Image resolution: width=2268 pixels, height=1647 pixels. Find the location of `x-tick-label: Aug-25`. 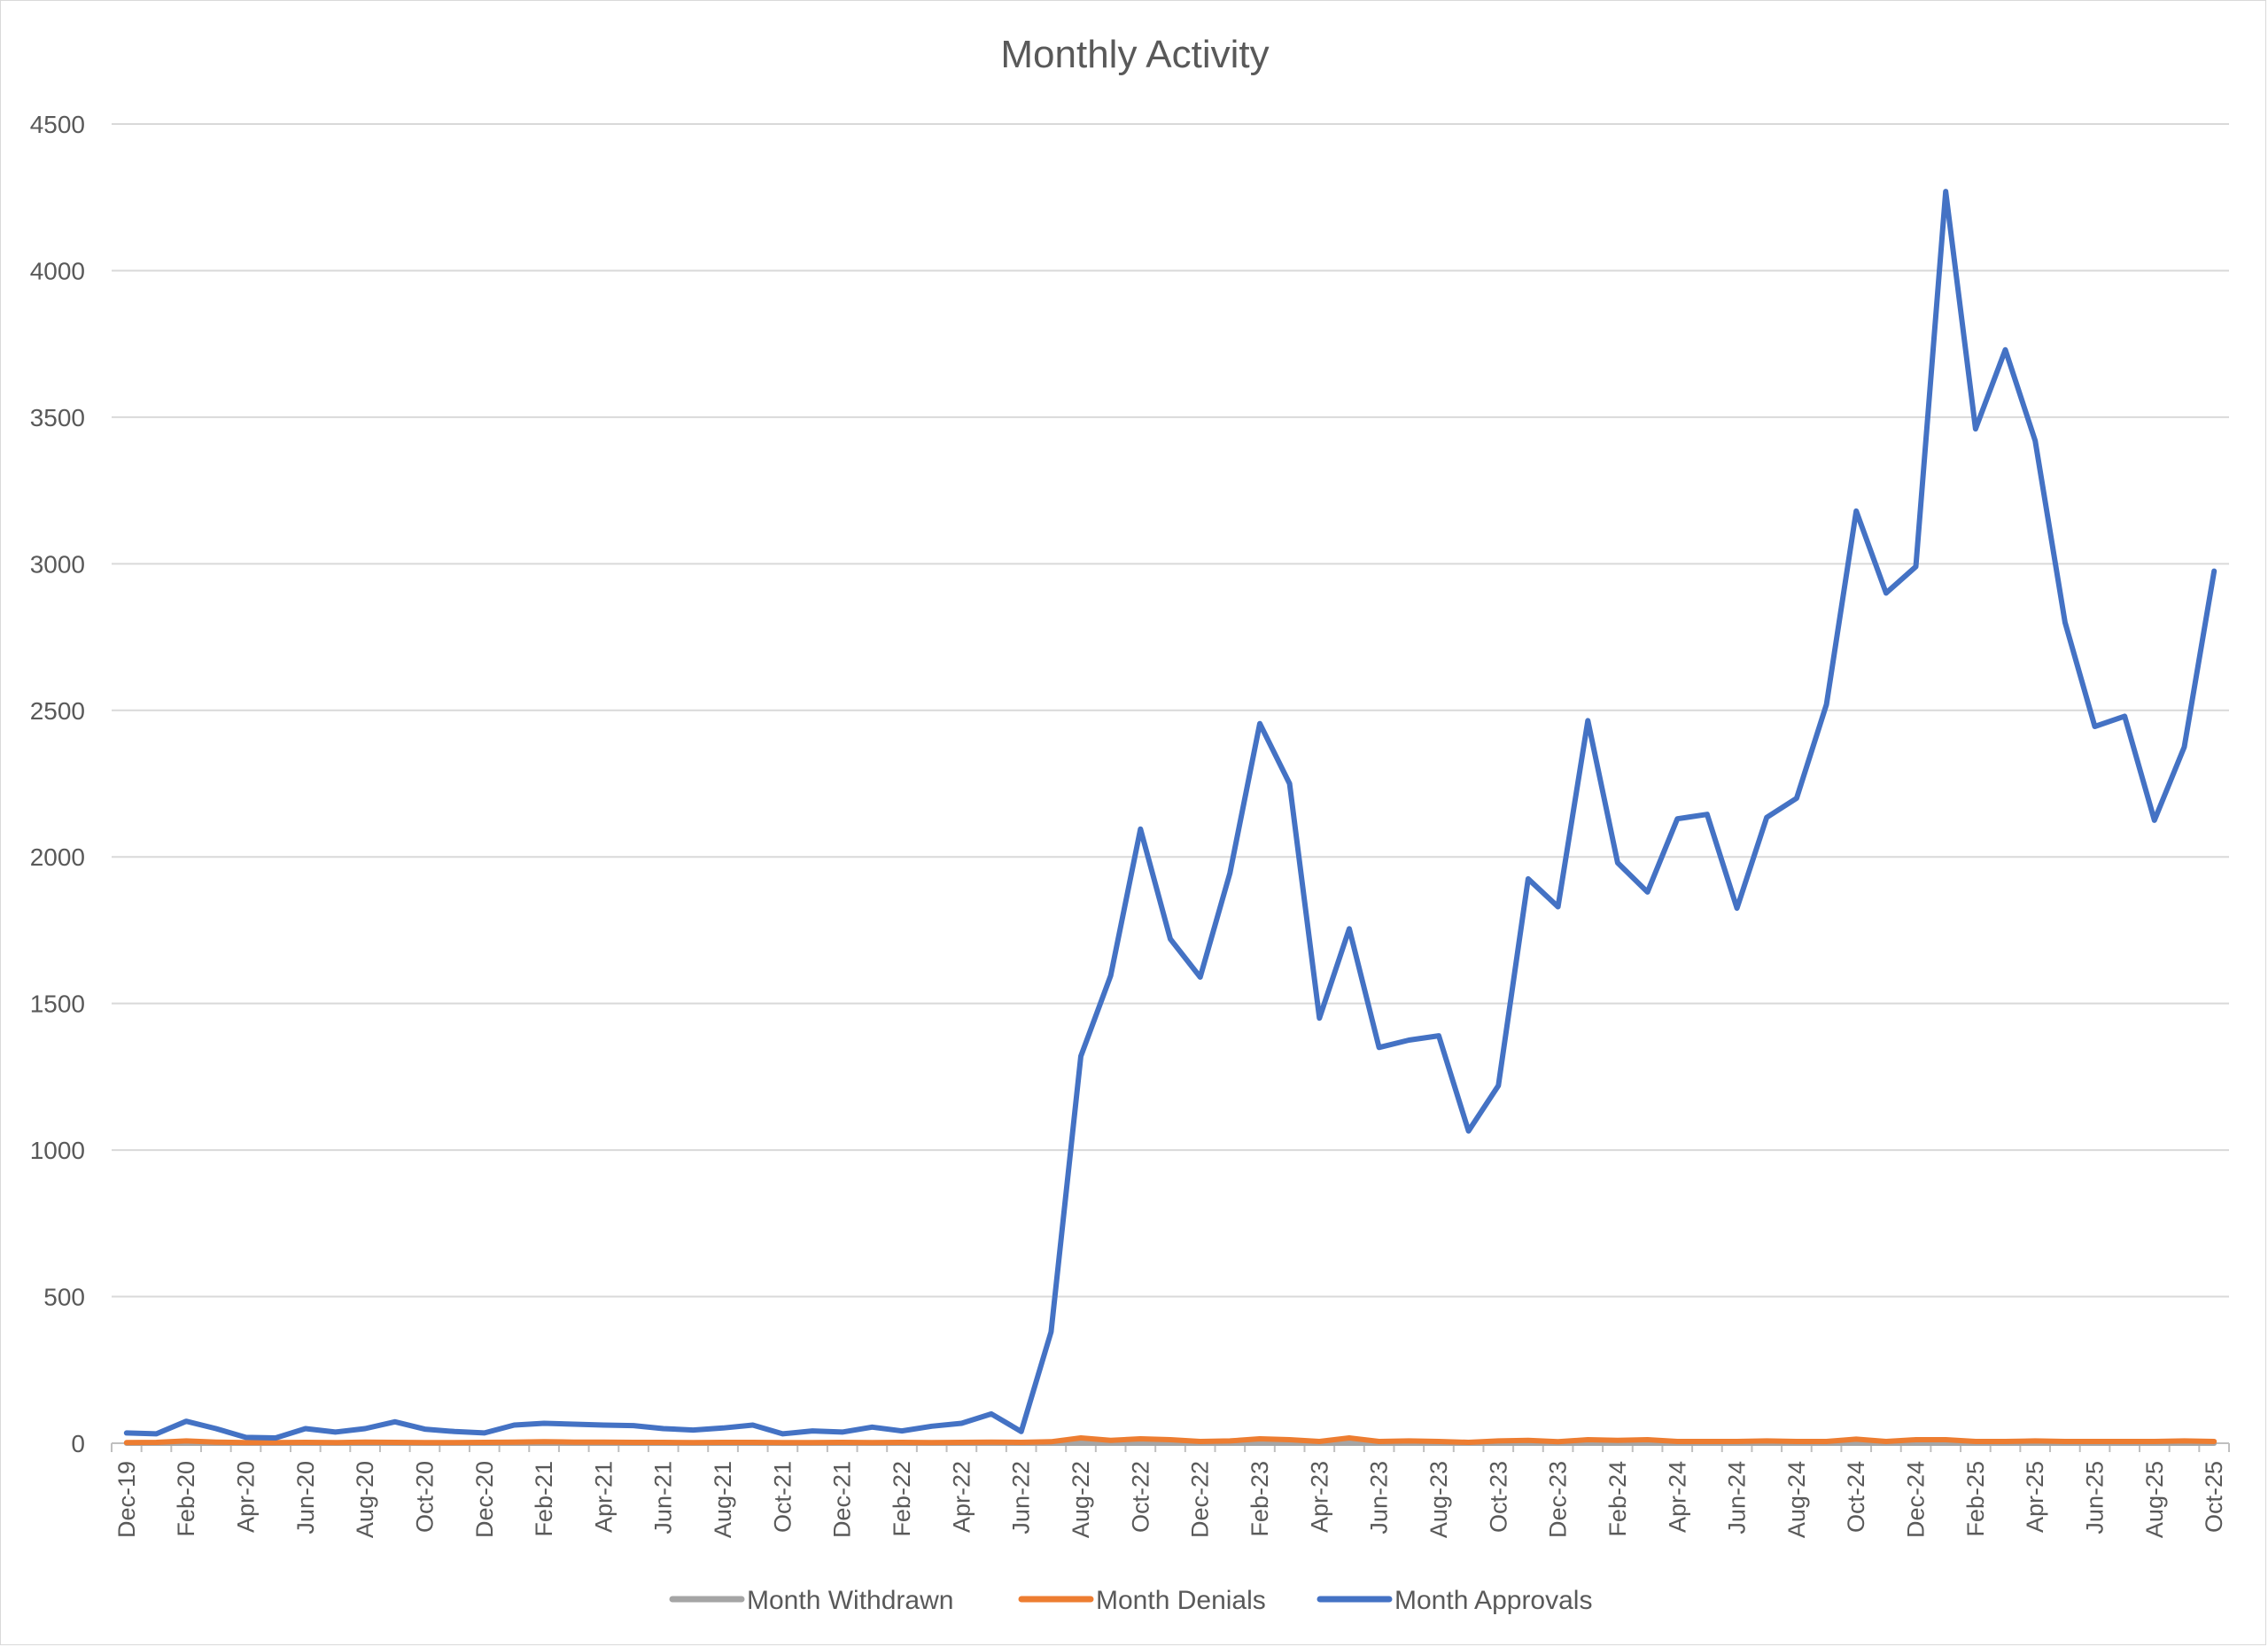

x-tick-label: Aug-25 is located at coordinates (2154, 1499).